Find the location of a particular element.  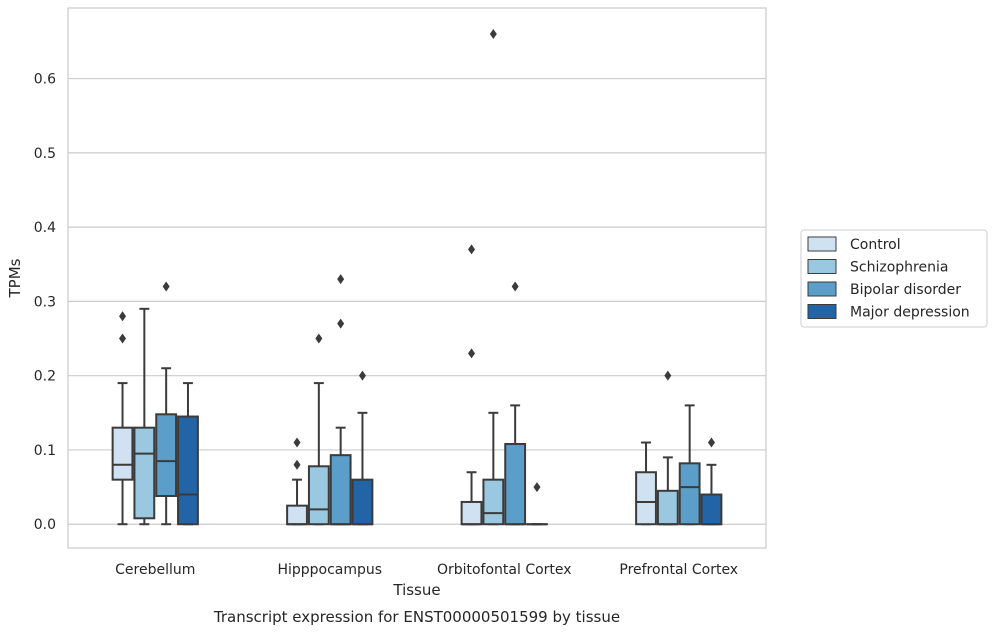

y-axis-ticks: 0.0 0.1 0.2 0.3 0.4 0.5 0.6 is located at coordinates (45, 303).